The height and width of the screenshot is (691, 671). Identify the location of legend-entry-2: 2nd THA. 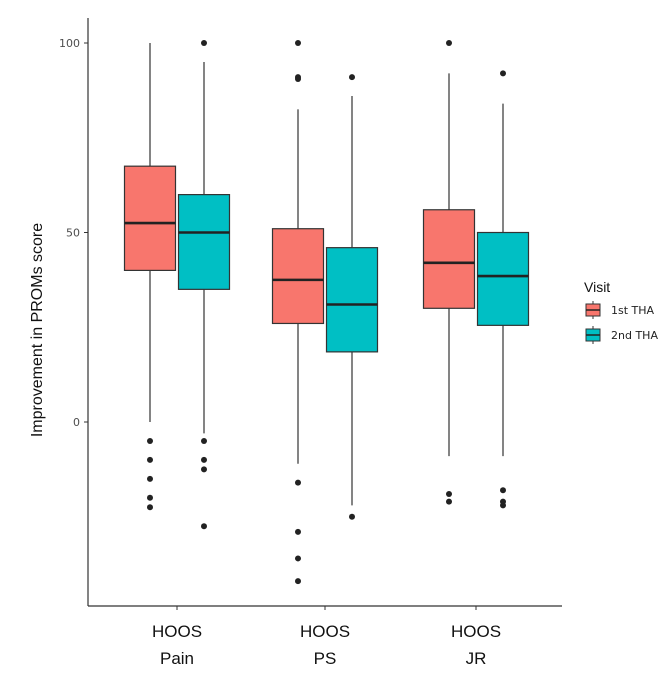
(621, 335).